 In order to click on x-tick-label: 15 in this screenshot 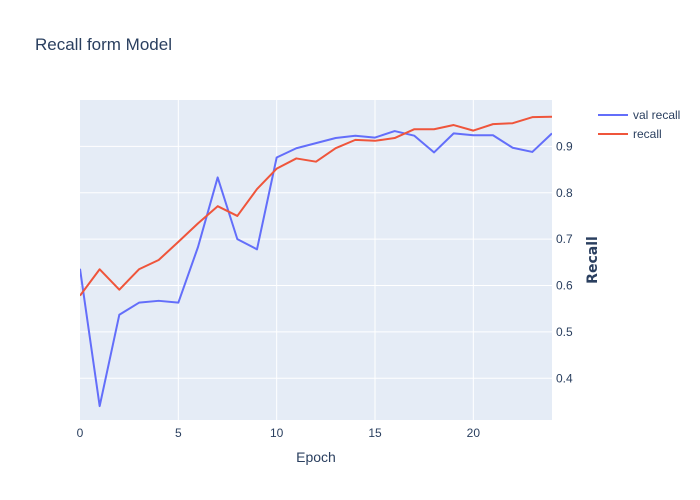, I will do `click(375, 433)`.